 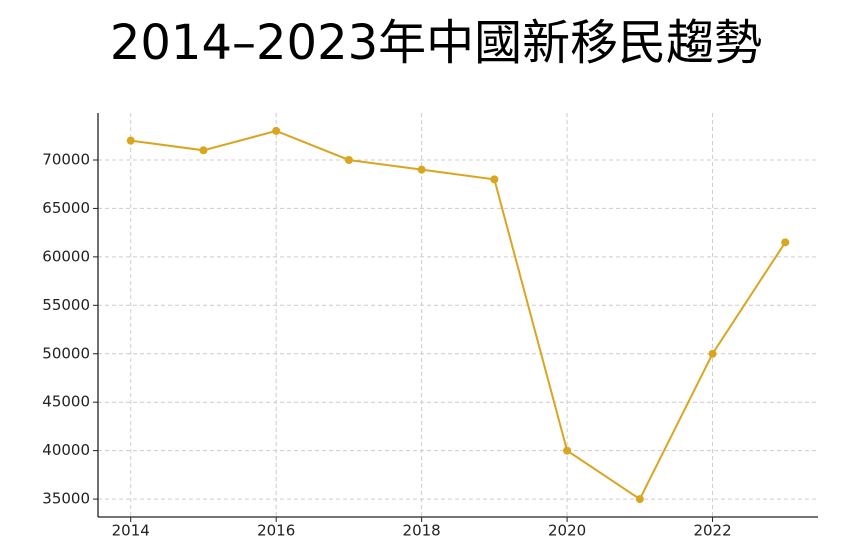 I want to click on chart-title: 2014–2023年中國新移民趨勢, so click(x=436, y=43).